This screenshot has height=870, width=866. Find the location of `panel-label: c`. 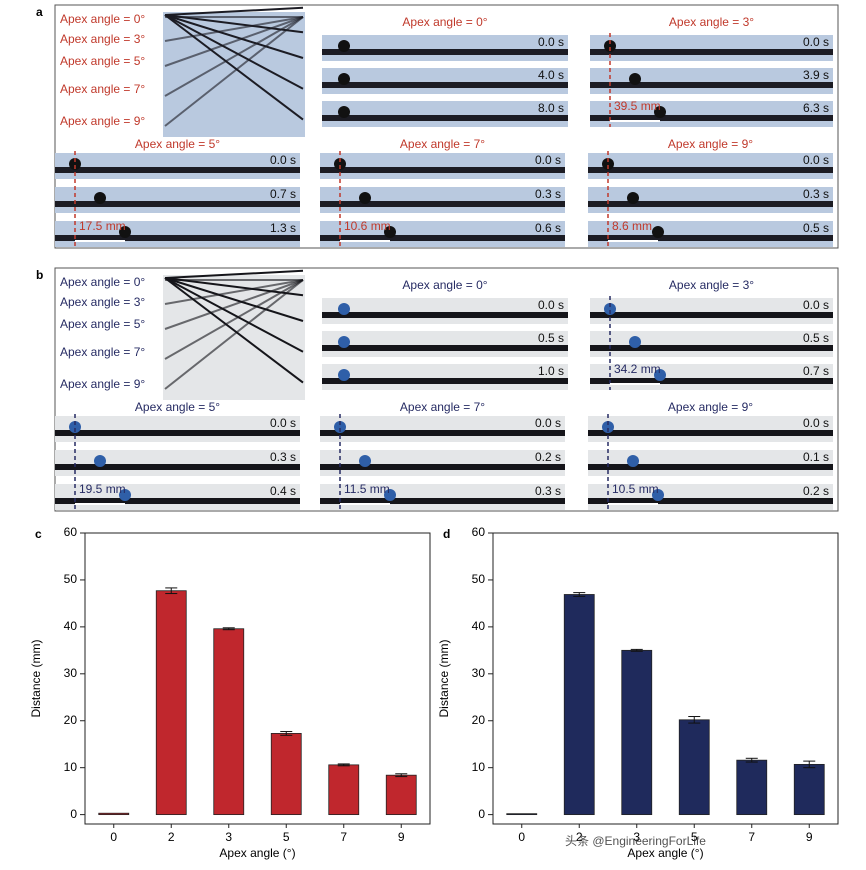

panel-label: c is located at coordinates (38, 534).